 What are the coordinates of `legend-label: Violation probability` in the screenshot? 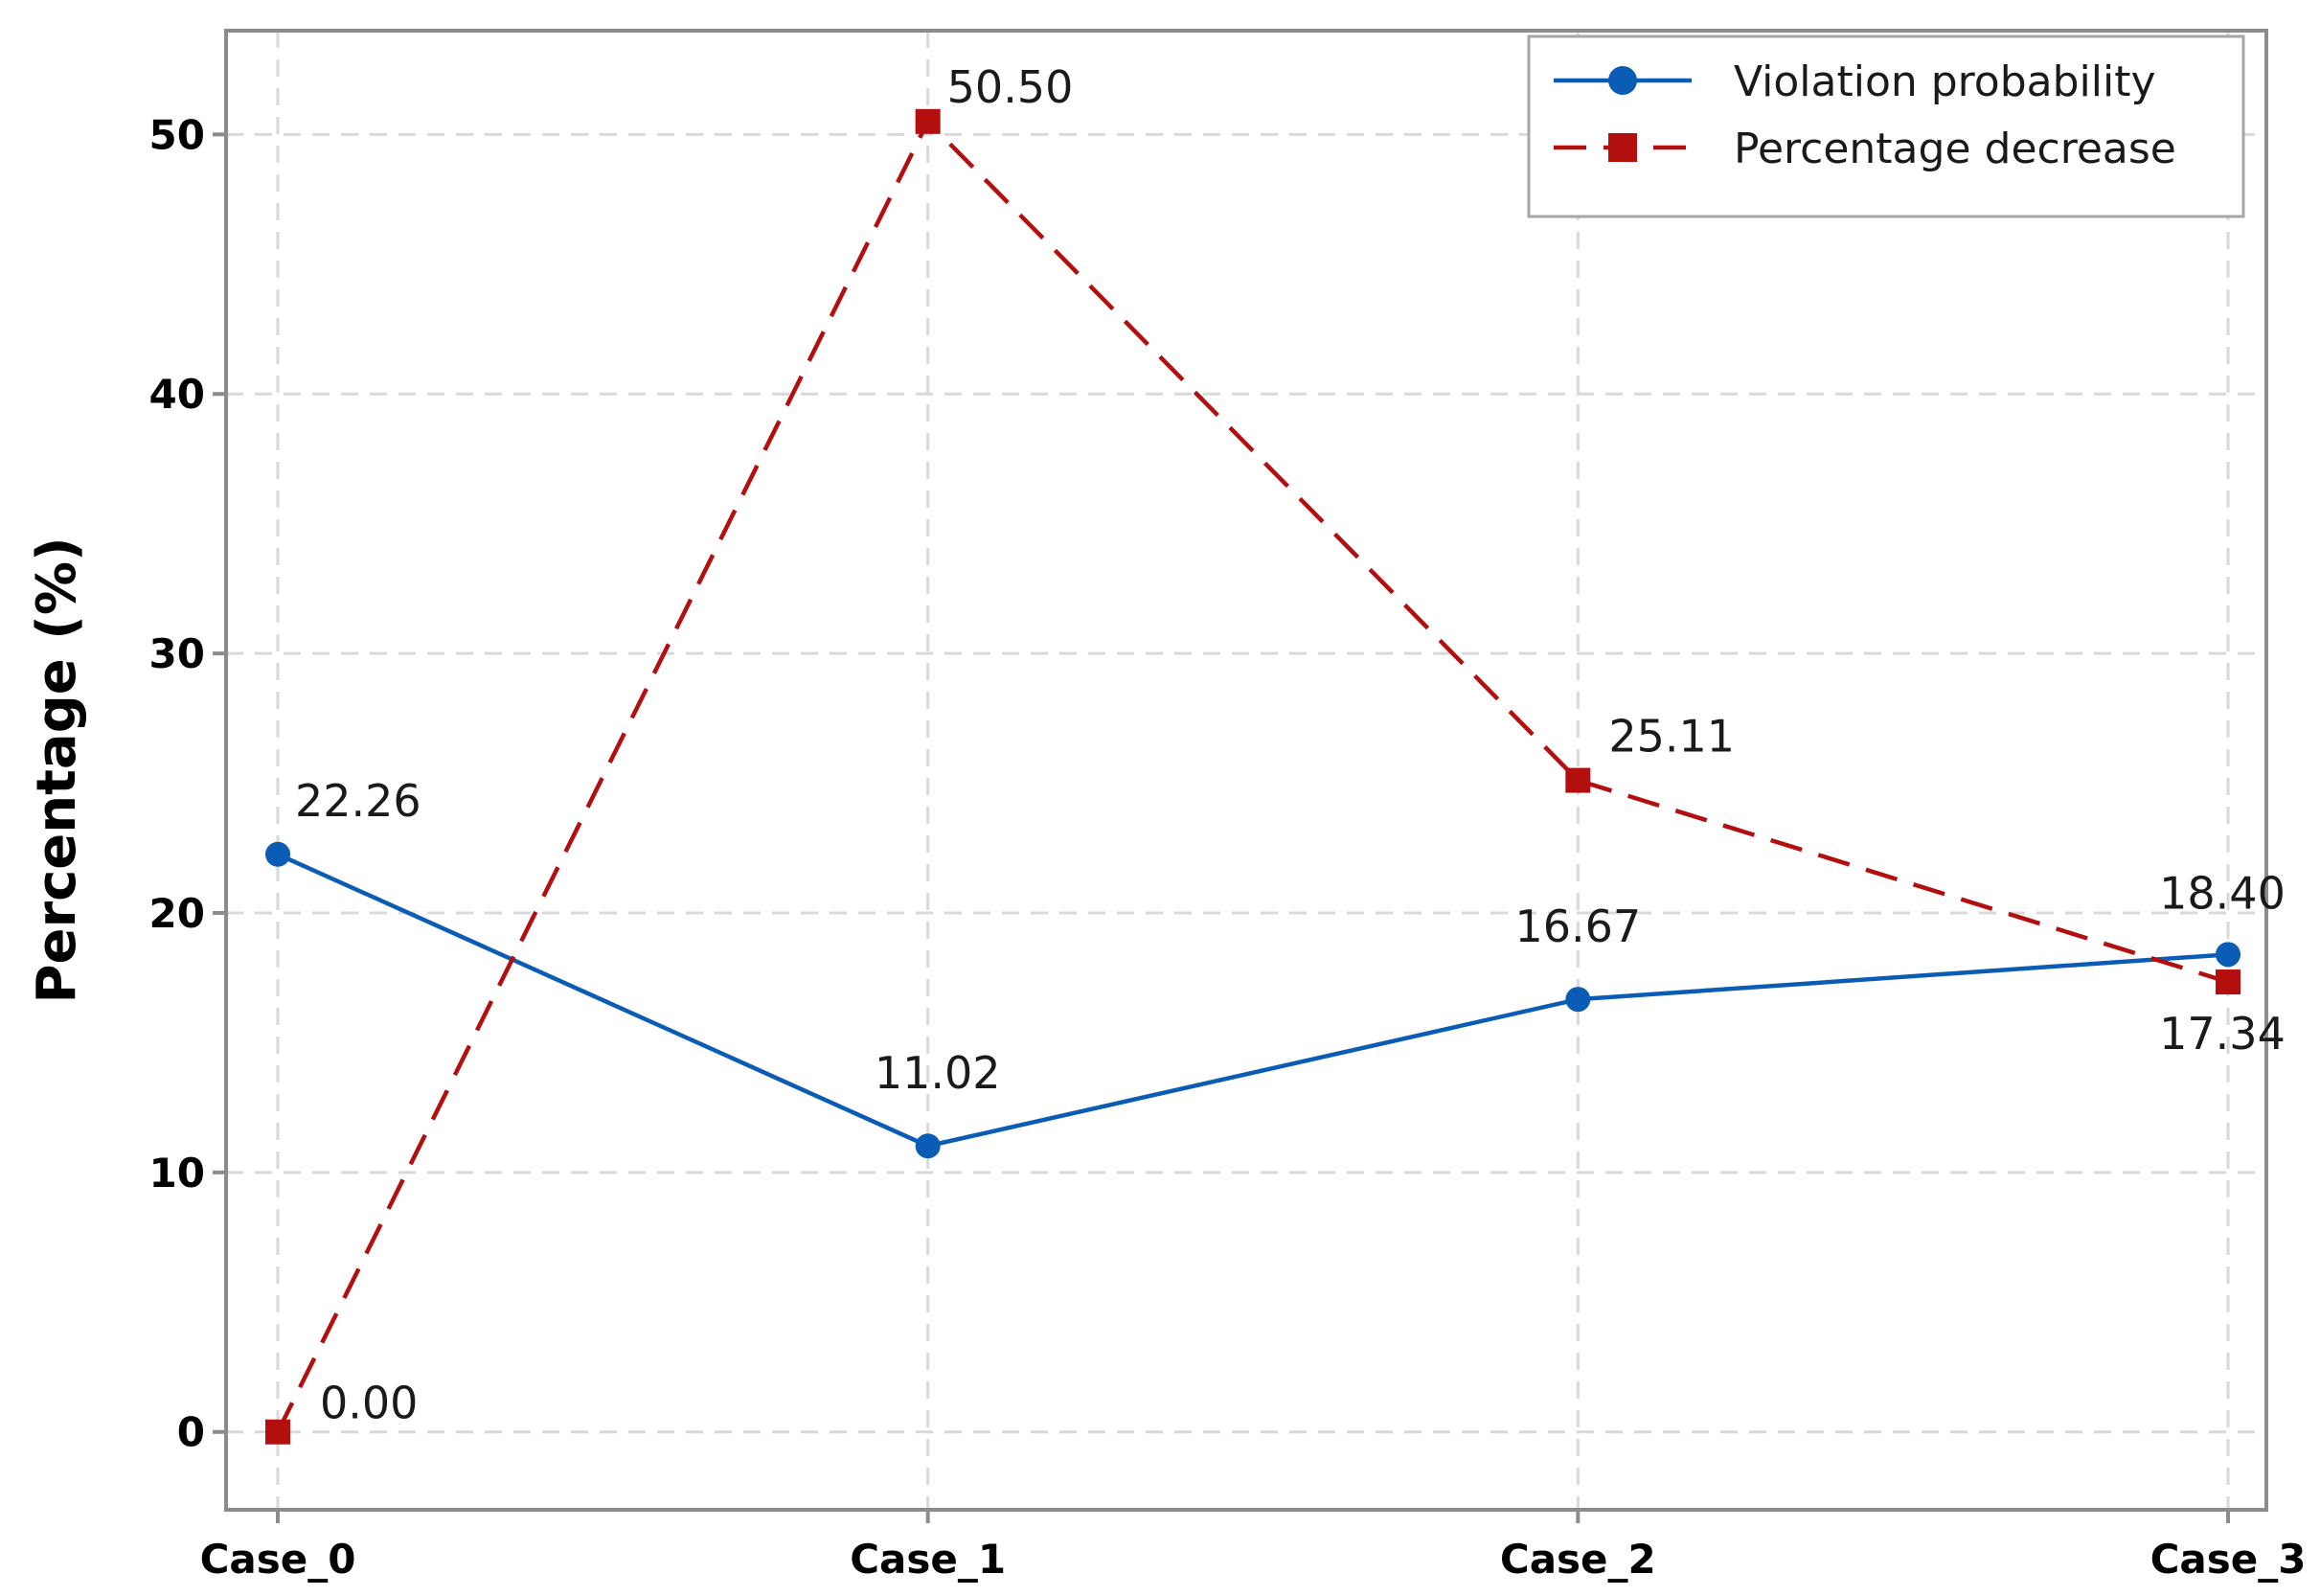 It's located at (1945, 81).